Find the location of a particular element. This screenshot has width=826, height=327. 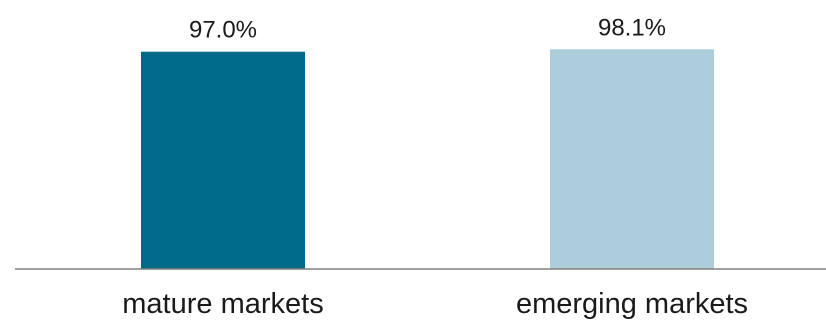

bar-mature-markets is located at coordinates (223, 160).